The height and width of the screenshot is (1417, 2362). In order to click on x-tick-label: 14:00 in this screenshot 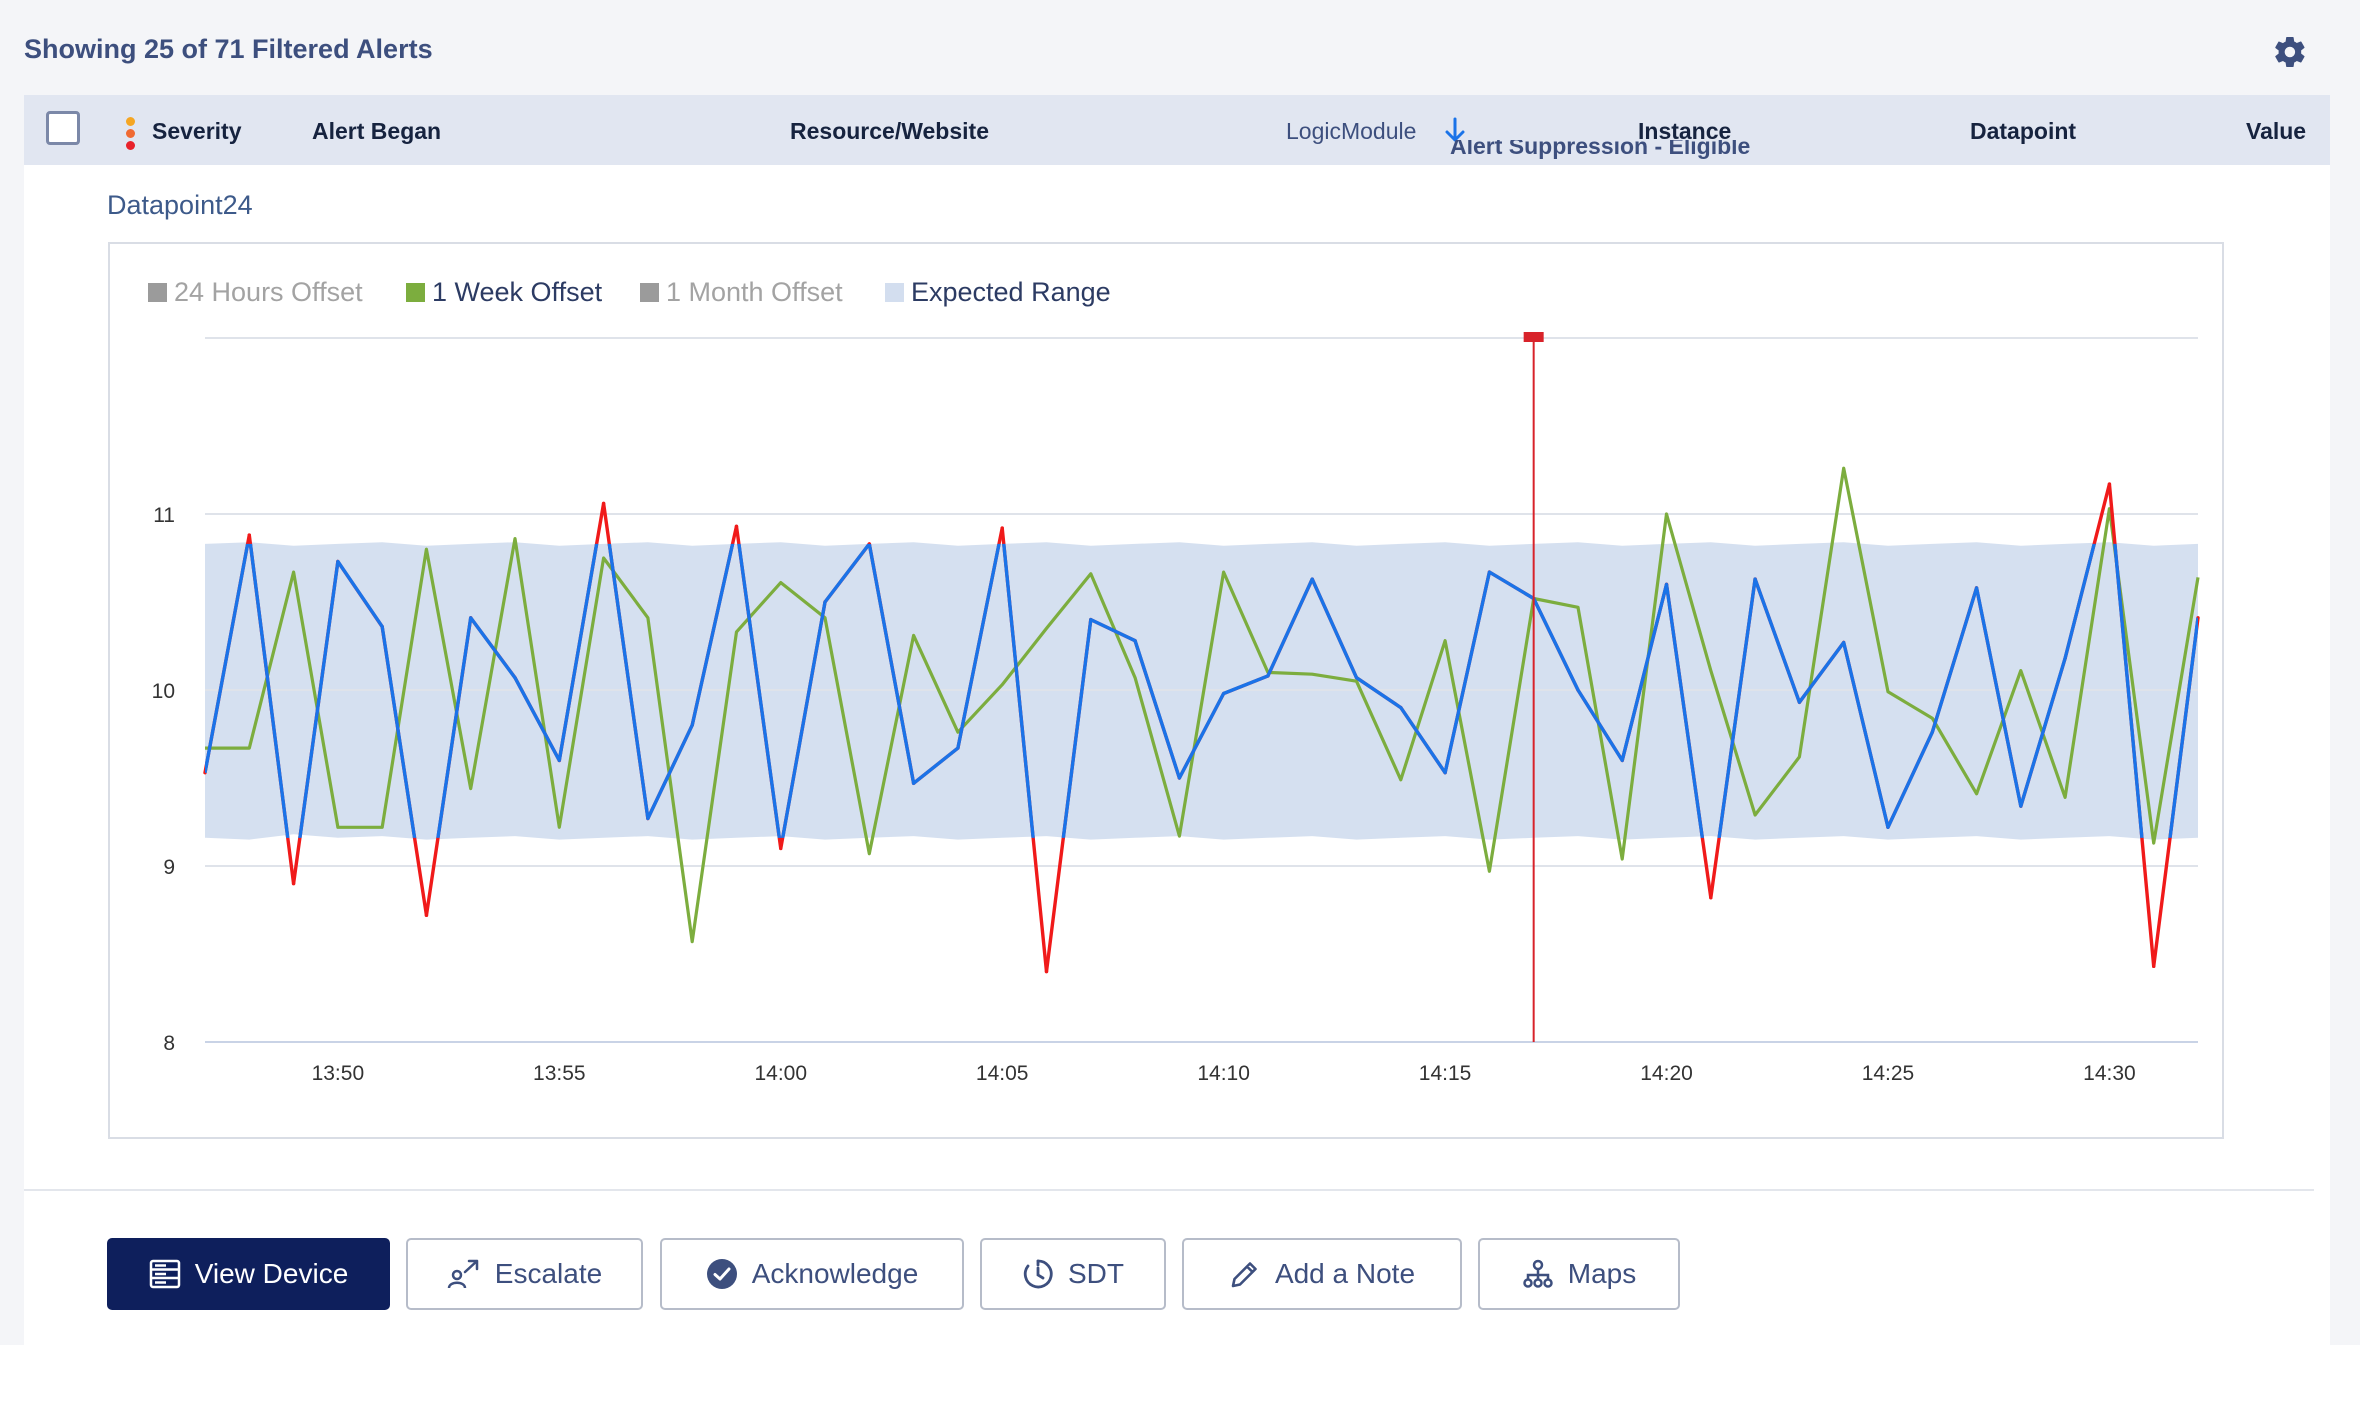, I will do `click(780, 1073)`.